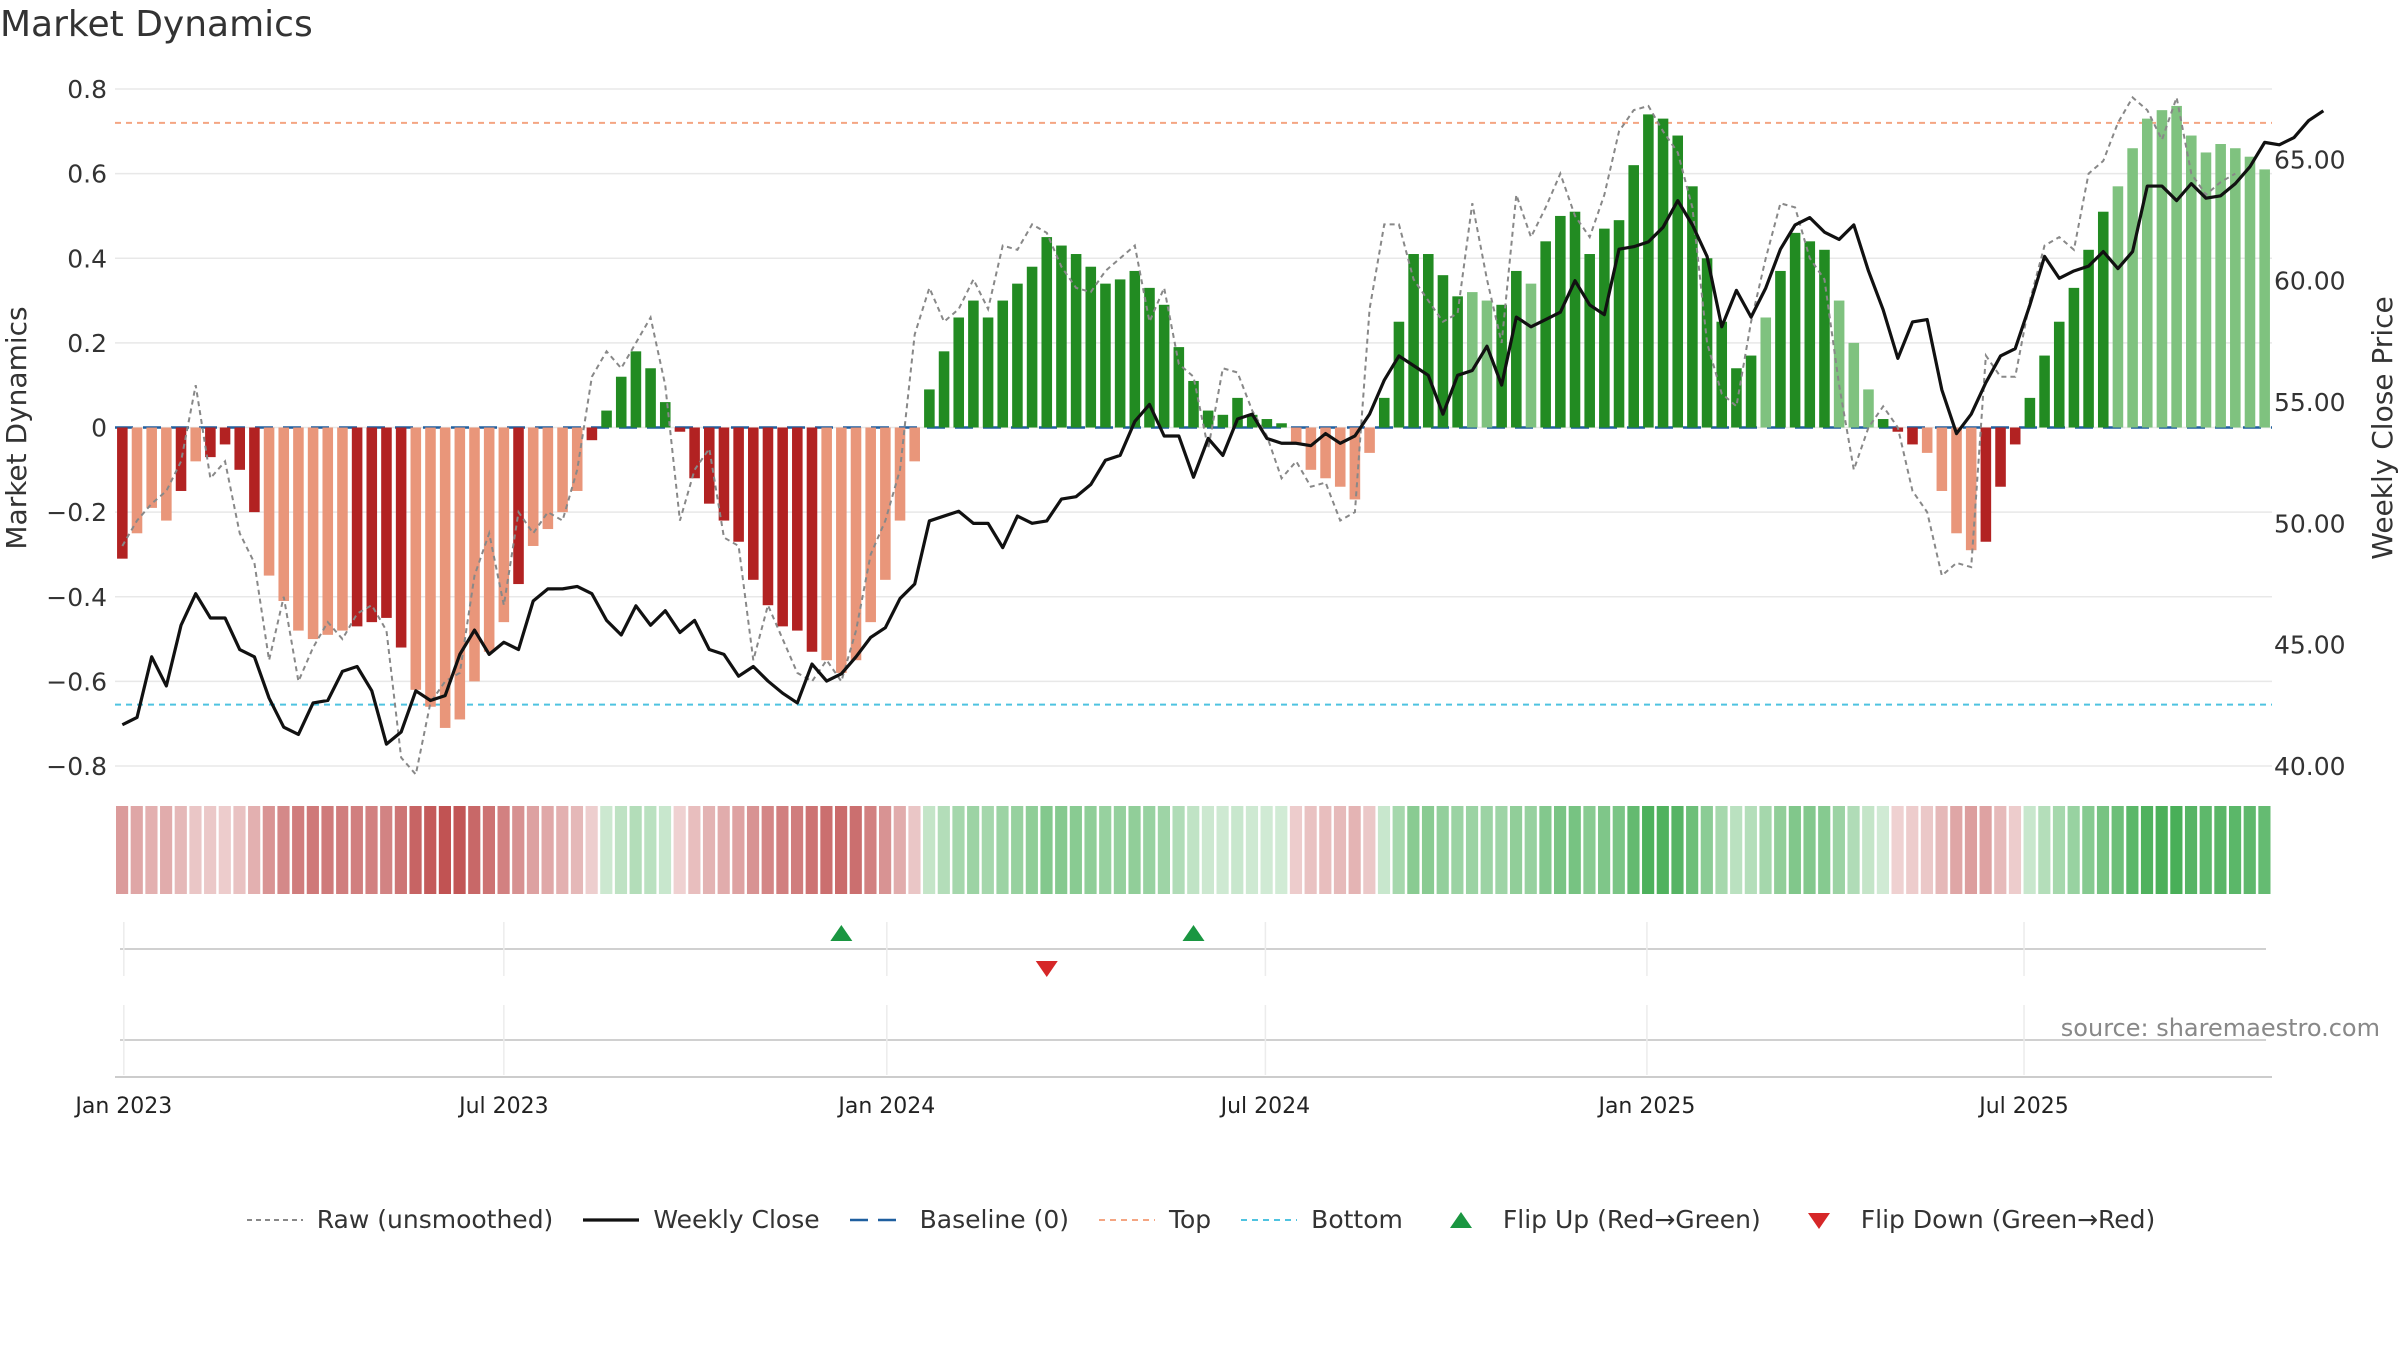  What do you see at coordinates (1972, 1219) in the screenshot?
I see `legend-item-flip-down: Flip Down (Green→Red)` at bounding box center [1972, 1219].